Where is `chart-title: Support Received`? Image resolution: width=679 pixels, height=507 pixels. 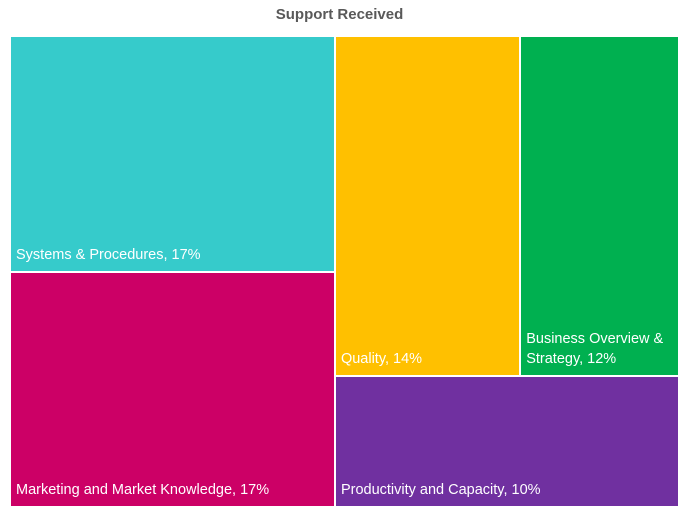 chart-title: Support Received is located at coordinates (339, 14).